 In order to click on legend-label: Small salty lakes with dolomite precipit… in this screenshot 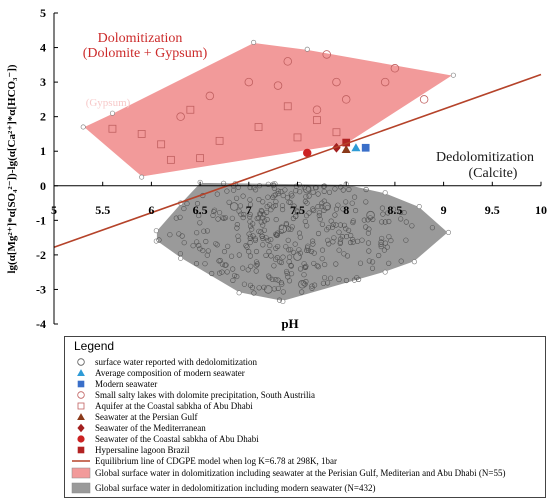, I will do `click(205, 395)`.